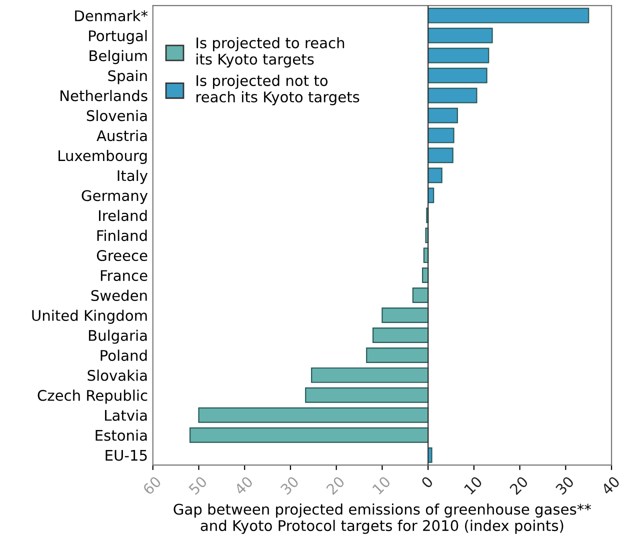 The width and height of the screenshot is (624, 557). I want to click on y-tick-label: Germany, so click(115, 197).